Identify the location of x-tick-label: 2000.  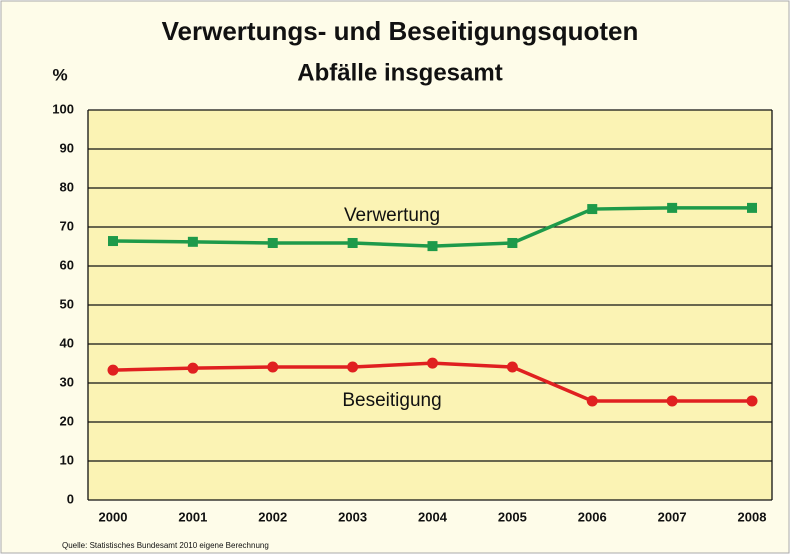
(113, 516).